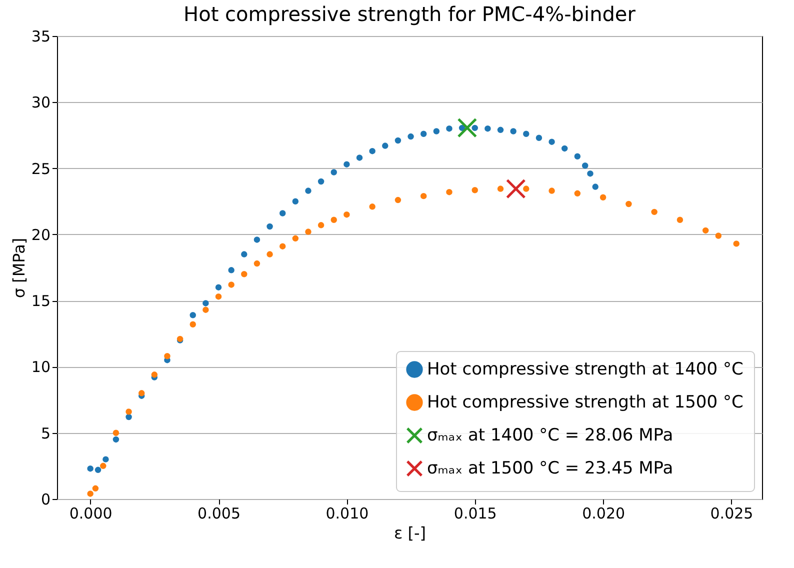  I want to click on y-tick-label: 20, so click(40, 235).